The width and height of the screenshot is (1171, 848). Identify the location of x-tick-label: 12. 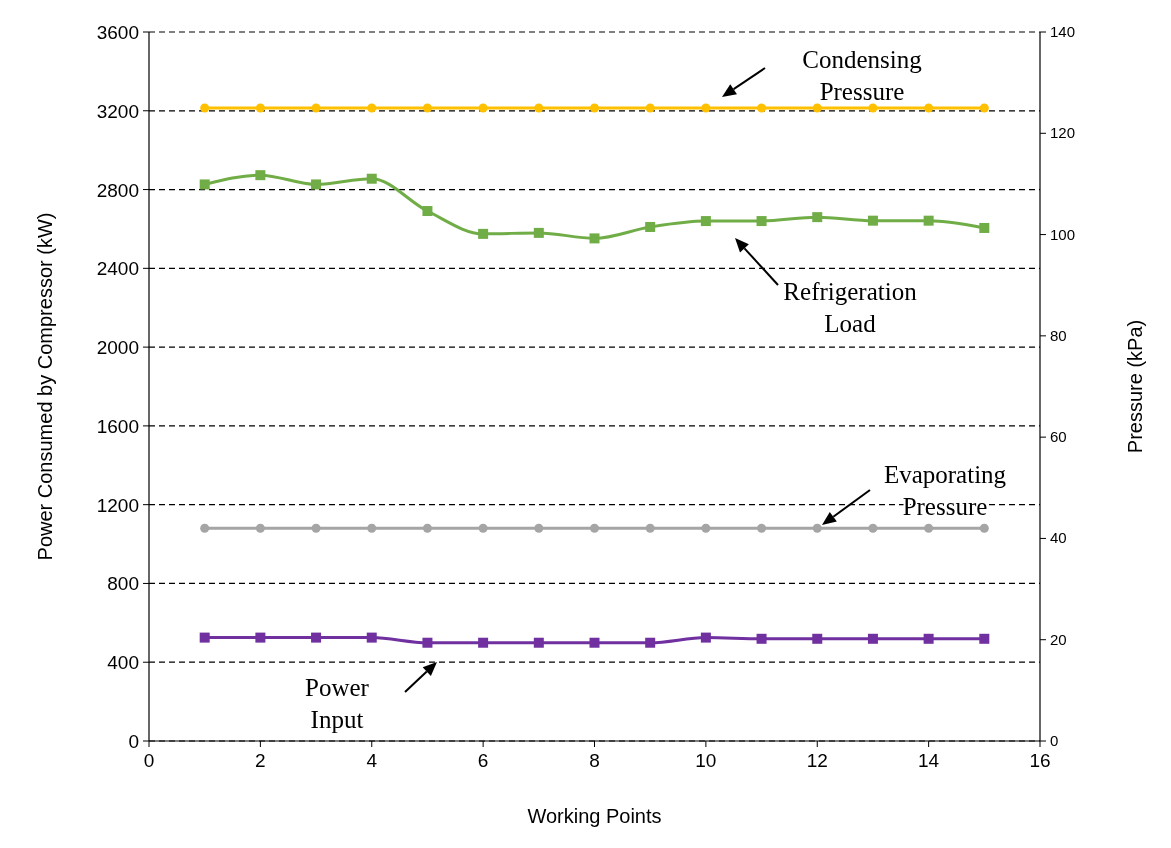
(817, 760).